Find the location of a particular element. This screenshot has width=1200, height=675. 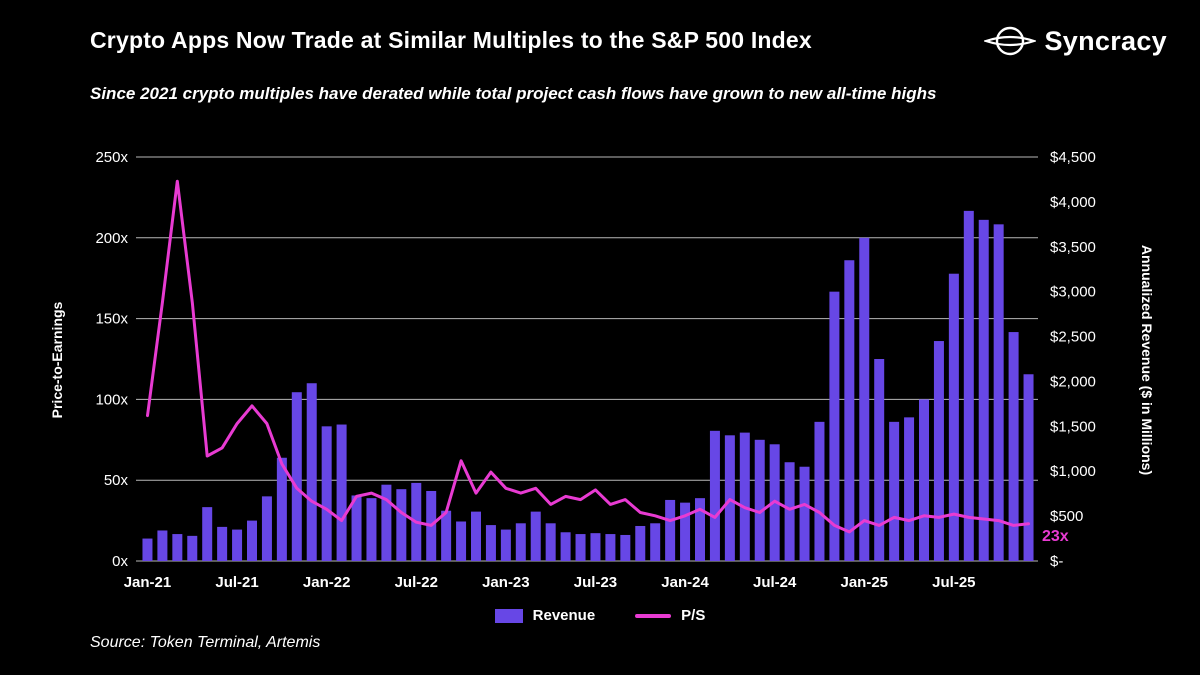

svg-text: Jul-24 is located at coordinates (775, 582).